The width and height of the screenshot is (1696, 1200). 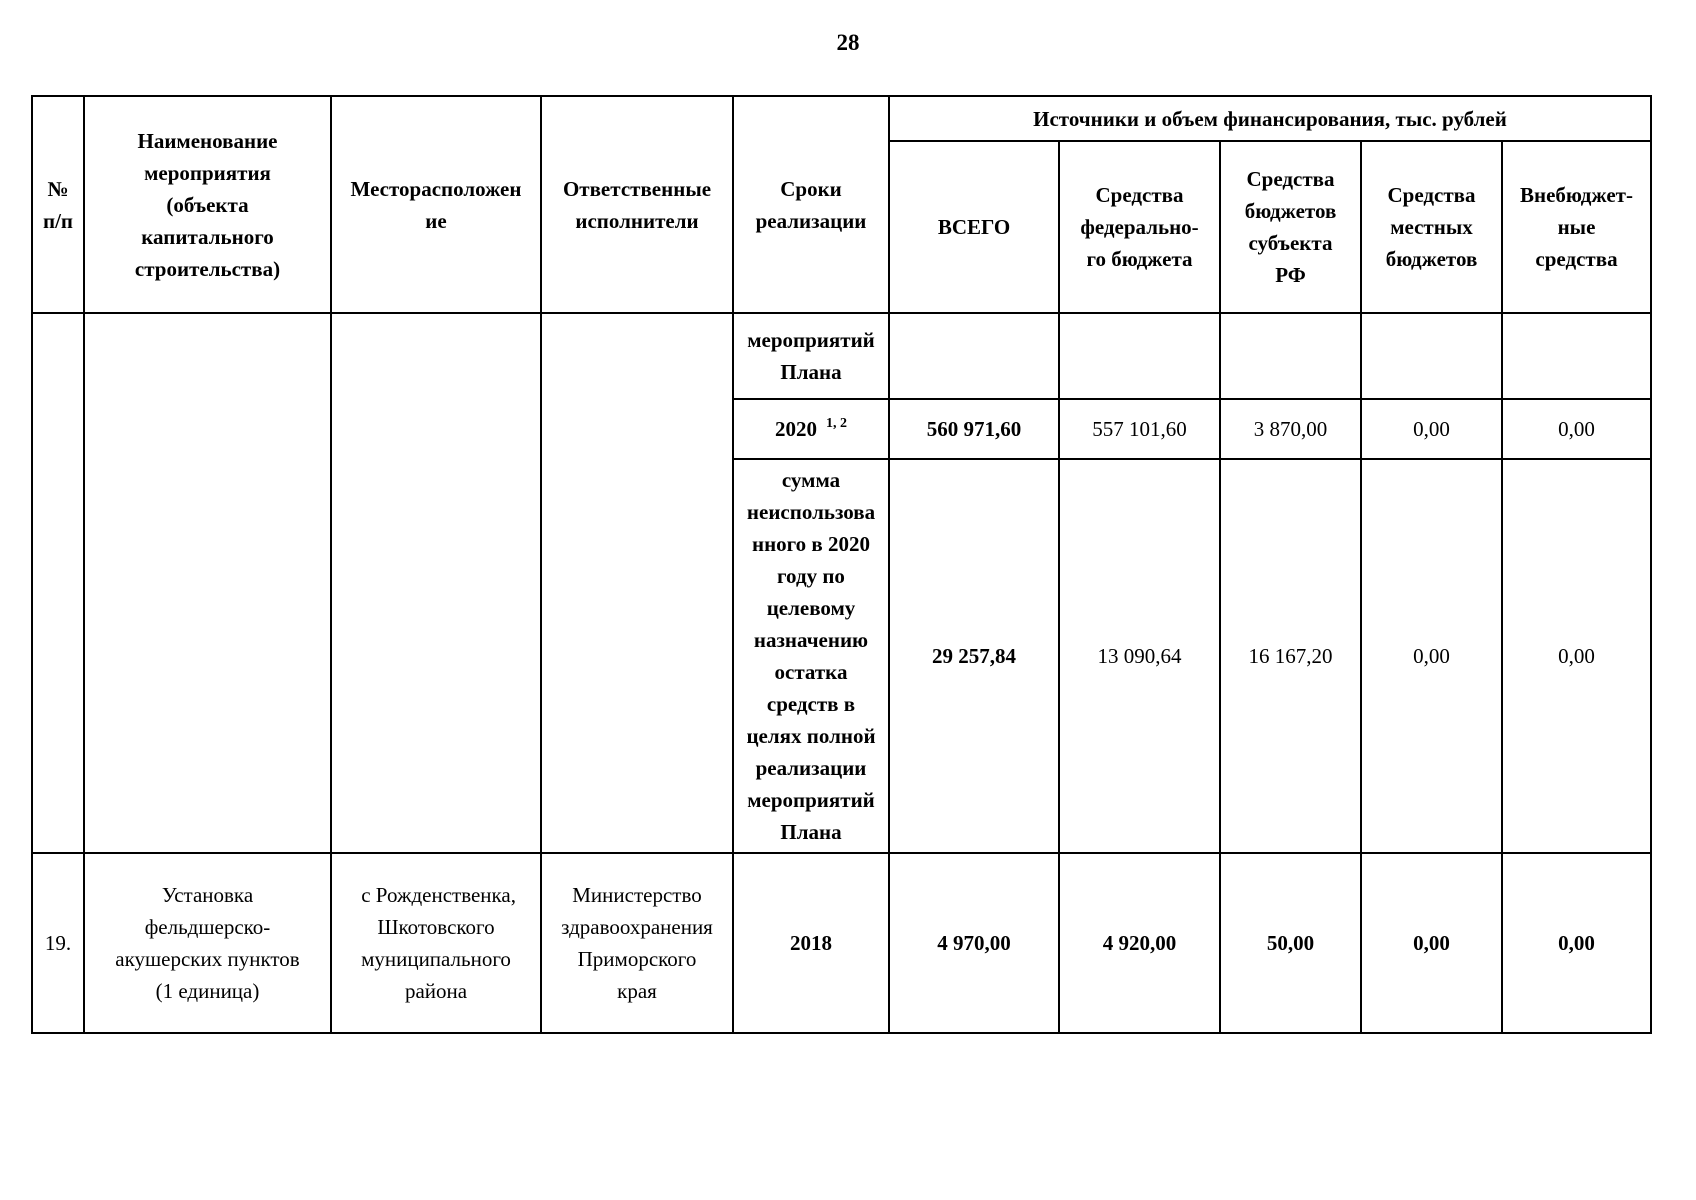 What do you see at coordinates (848, 42) in the screenshot?
I see `page-number: 28` at bounding box center [848, 42].